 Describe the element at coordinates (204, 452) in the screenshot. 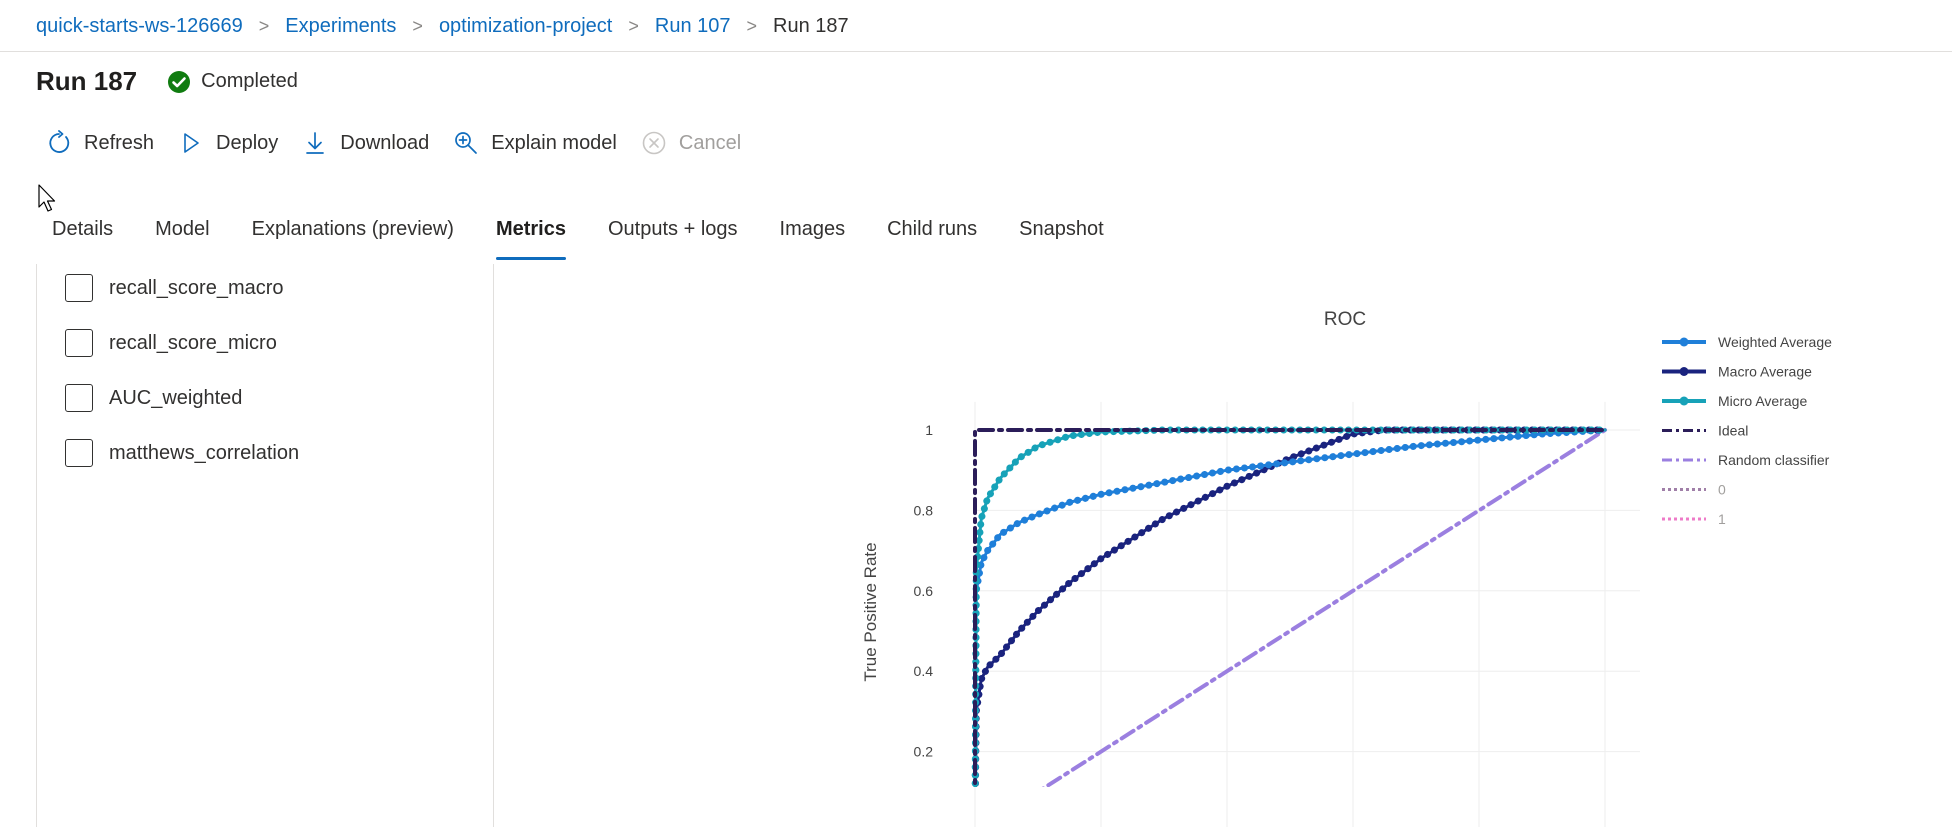

I see `metric-label: matthews_correlation` at that location.